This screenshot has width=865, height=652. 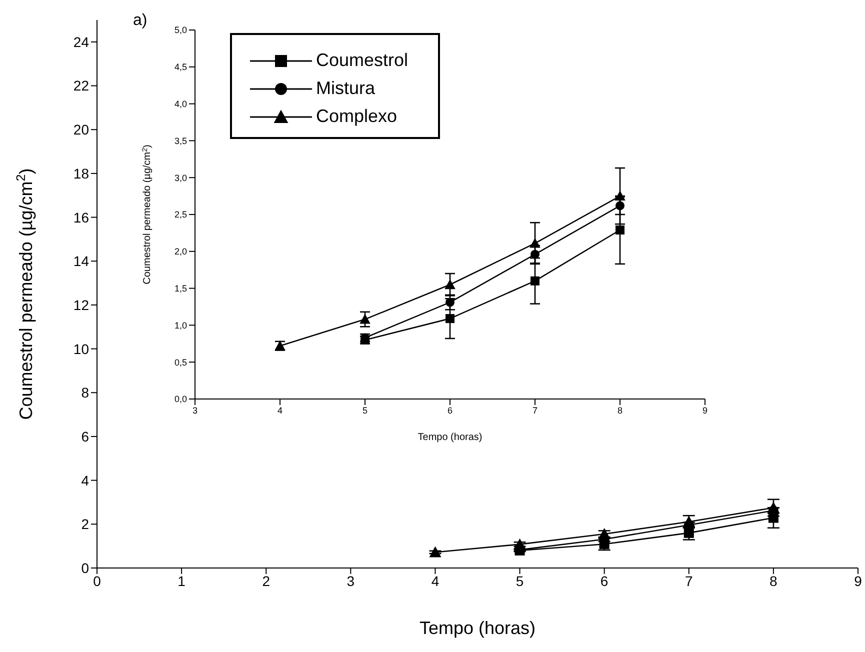 What do you see at coordinates (97, 580) in the screenshot?
I see `x-tick-label: 0` at bounding box center [97, 580].